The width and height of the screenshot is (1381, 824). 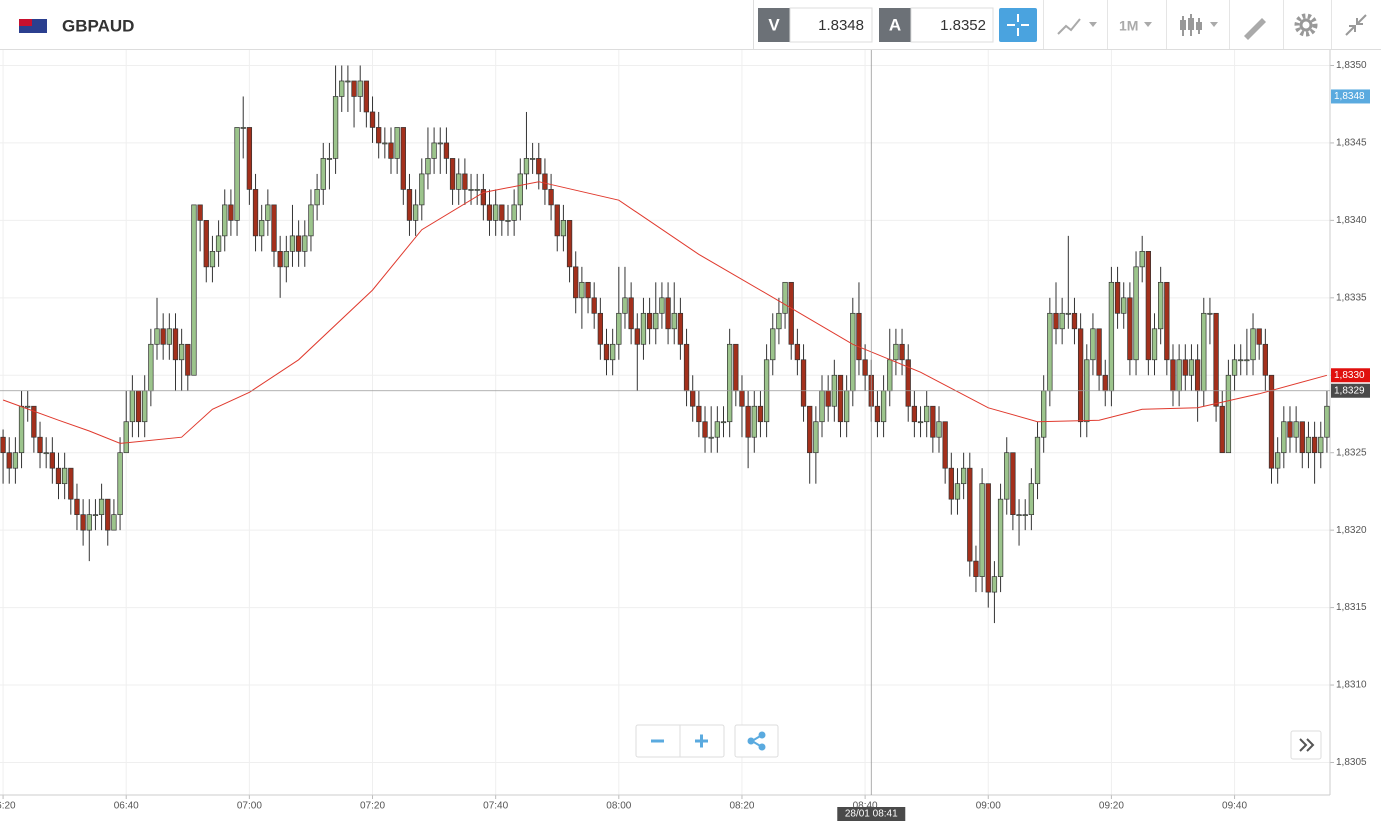 I want to click on draw-icon, so click(x=1255, y=29).